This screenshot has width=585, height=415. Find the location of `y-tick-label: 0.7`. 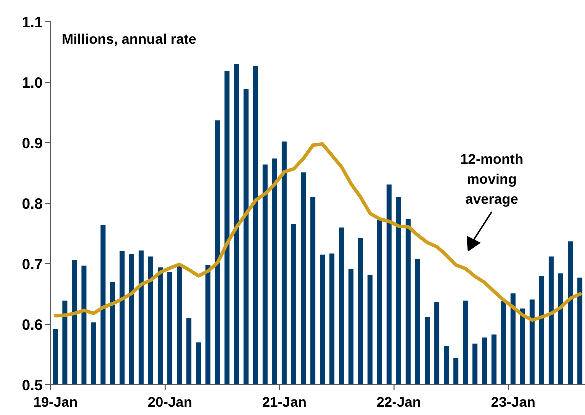

y-tick-label: 0.7 is located at coordinates (32, 265).